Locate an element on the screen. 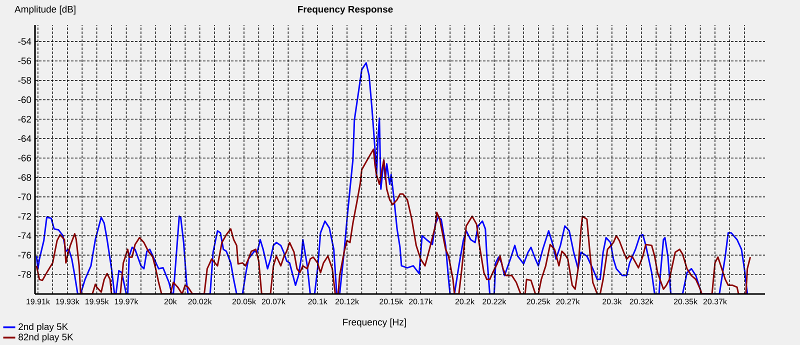  y-tick-label: -72 is located at coordinates (25, 216).